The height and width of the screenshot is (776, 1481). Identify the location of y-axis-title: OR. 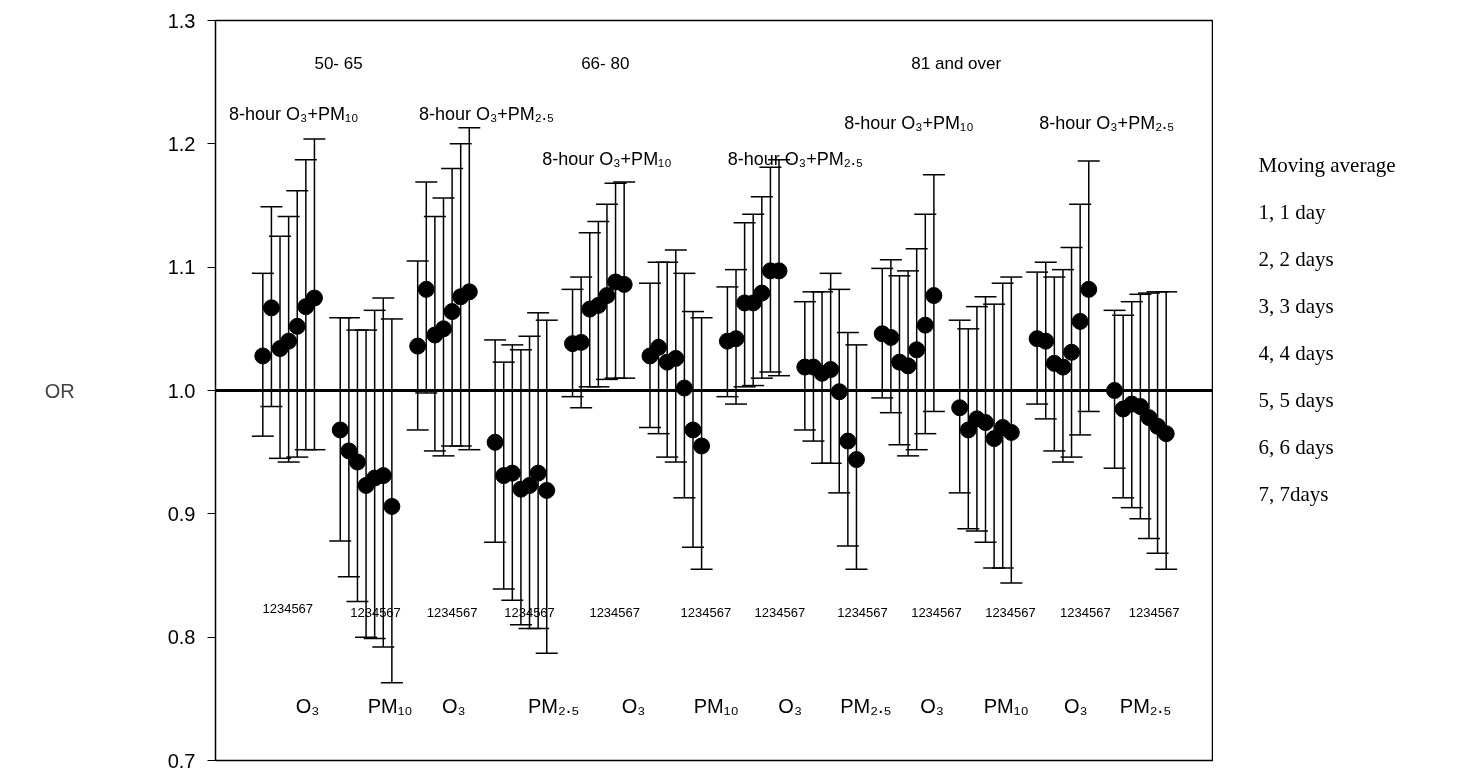
(59, 390).